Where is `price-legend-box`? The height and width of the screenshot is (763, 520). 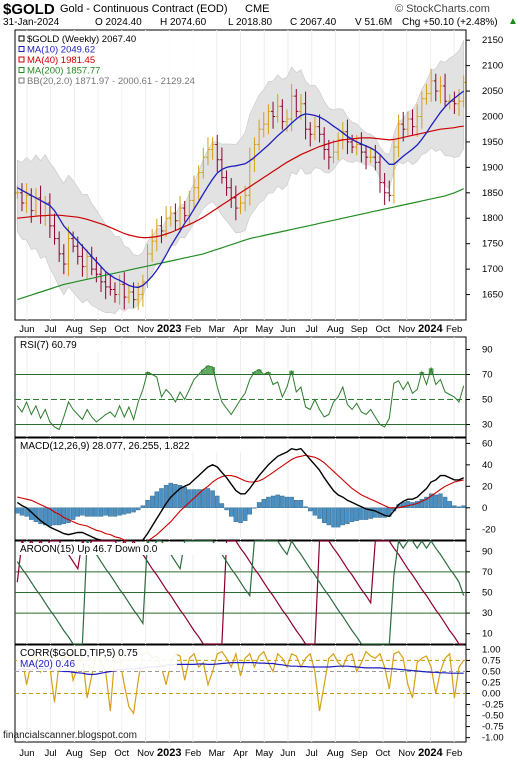 price-legend-box is located at coordinates (114, 58).